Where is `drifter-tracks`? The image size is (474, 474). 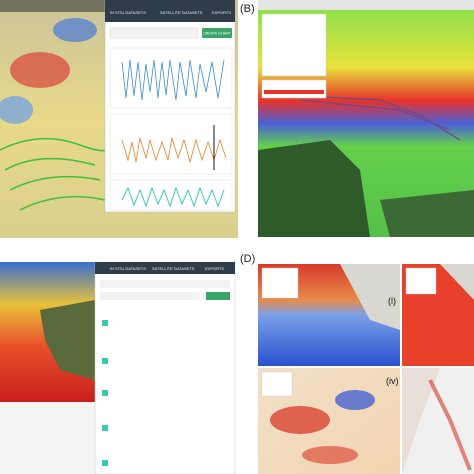 drifter-tracks is located at coordinates (55, 172).